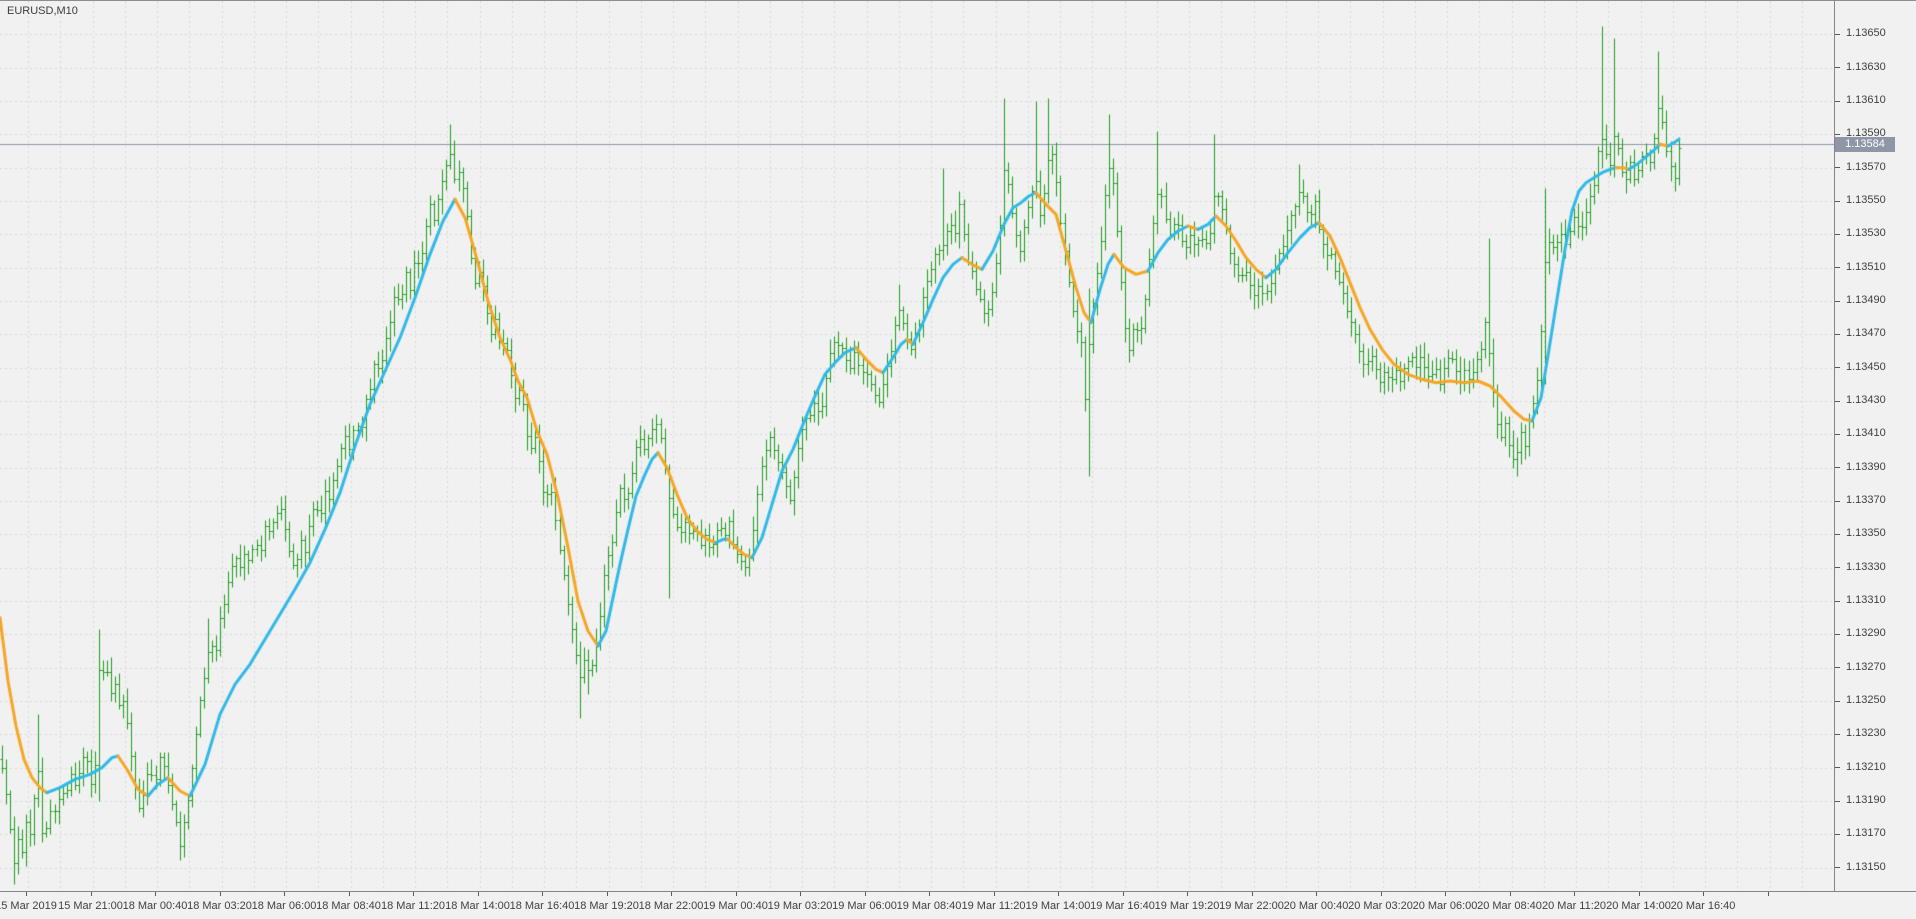 This screenshot has height=919, width=1916. I want to click on current-price-badge: 1.13584, so click(1865, 144).